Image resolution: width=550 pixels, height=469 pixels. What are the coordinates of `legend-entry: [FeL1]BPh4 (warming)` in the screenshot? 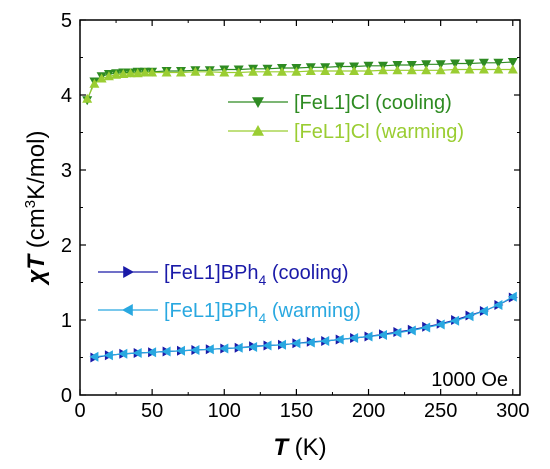 It's located at (229, 313).